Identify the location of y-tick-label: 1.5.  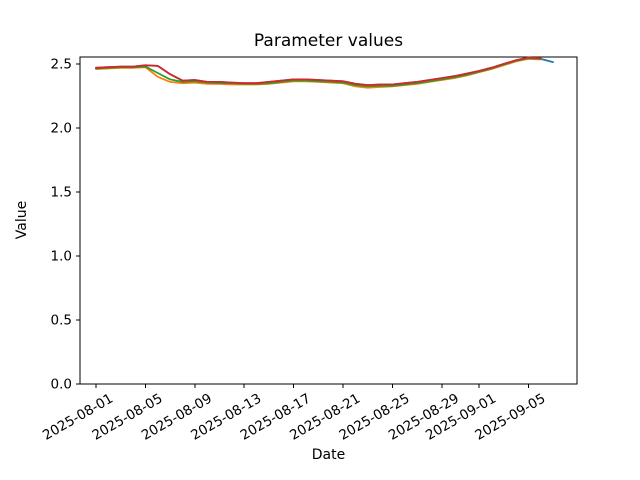
(61, 193).